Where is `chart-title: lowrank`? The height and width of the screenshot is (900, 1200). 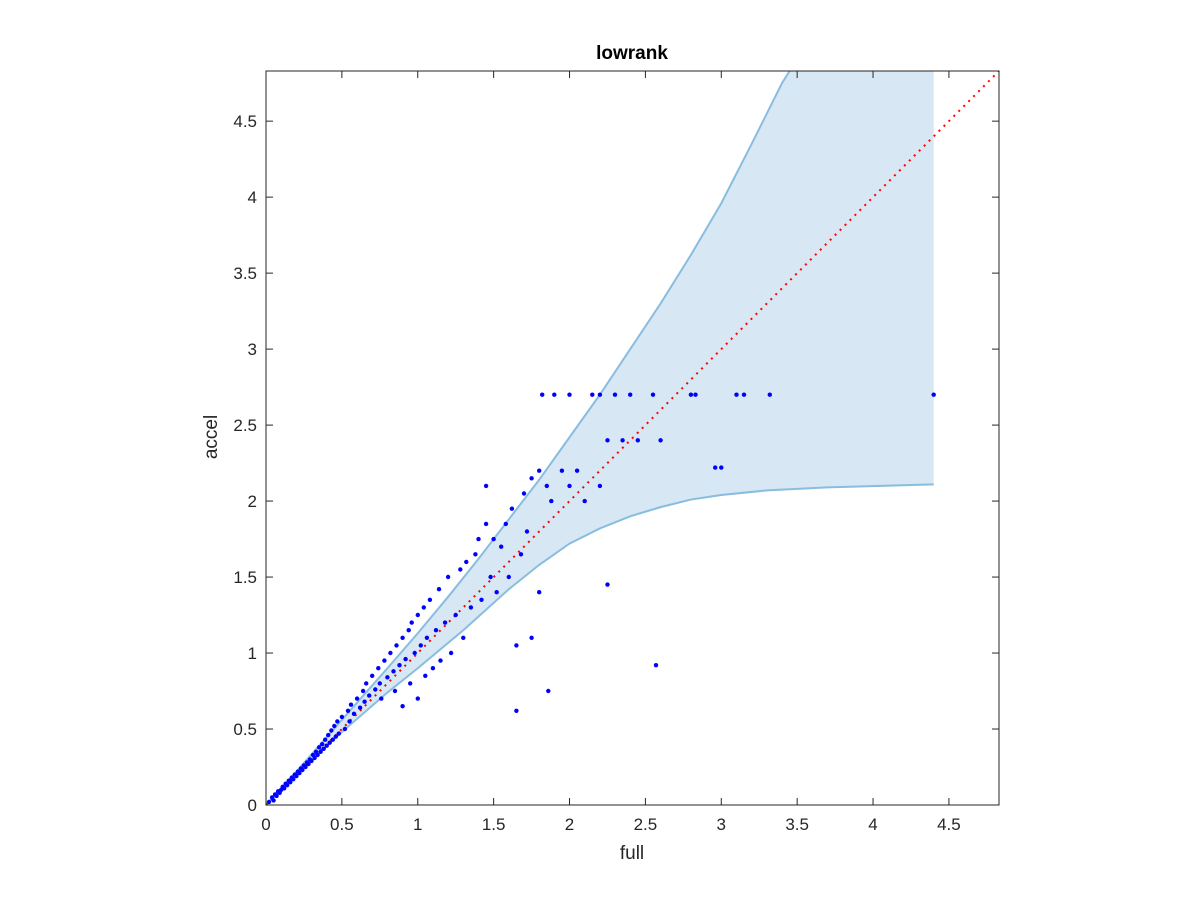
chart-title: lowrank is located at coordinates (632, 53).